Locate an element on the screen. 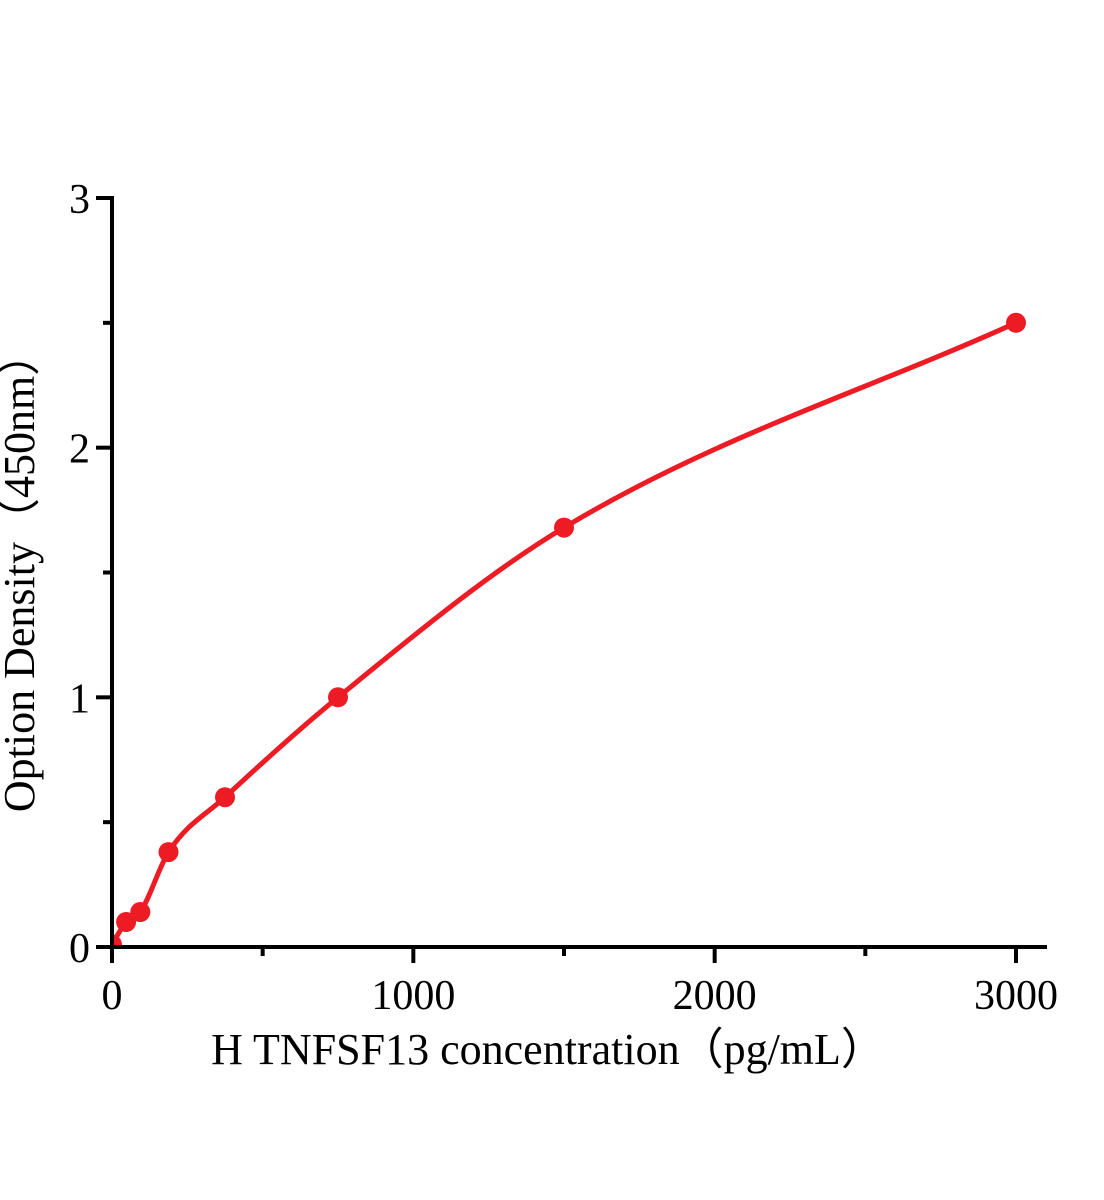 This screenshot has height=1200, width=1104. y-tick-label: 3 is located at coordinates (79, 200).